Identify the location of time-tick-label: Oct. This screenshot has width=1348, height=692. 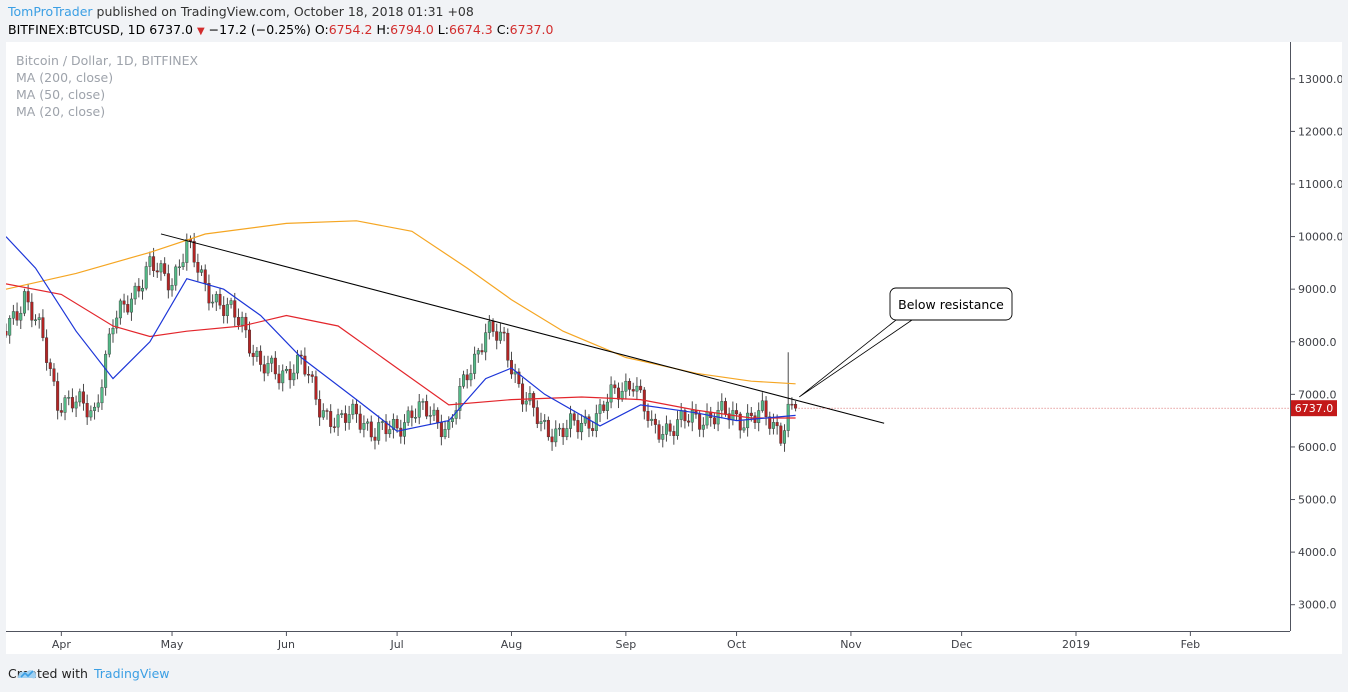
(737, 644).